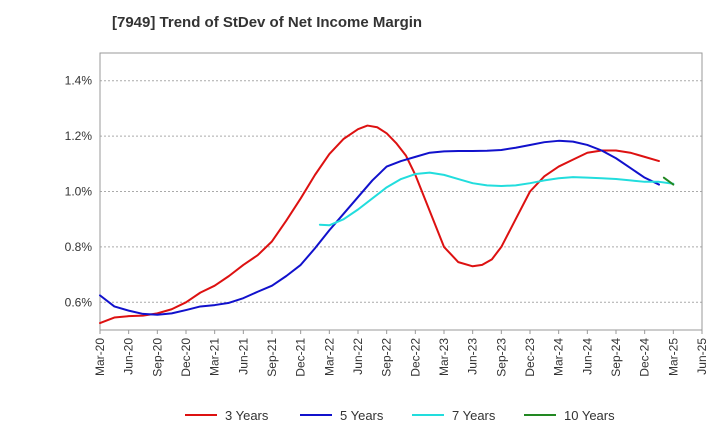 Image resolution: width=720 pixels, height=440 pixels. Describe the element at coordinates (702, 356) in the screenshot. I see `x-tick-label: Jun-25` at that location.